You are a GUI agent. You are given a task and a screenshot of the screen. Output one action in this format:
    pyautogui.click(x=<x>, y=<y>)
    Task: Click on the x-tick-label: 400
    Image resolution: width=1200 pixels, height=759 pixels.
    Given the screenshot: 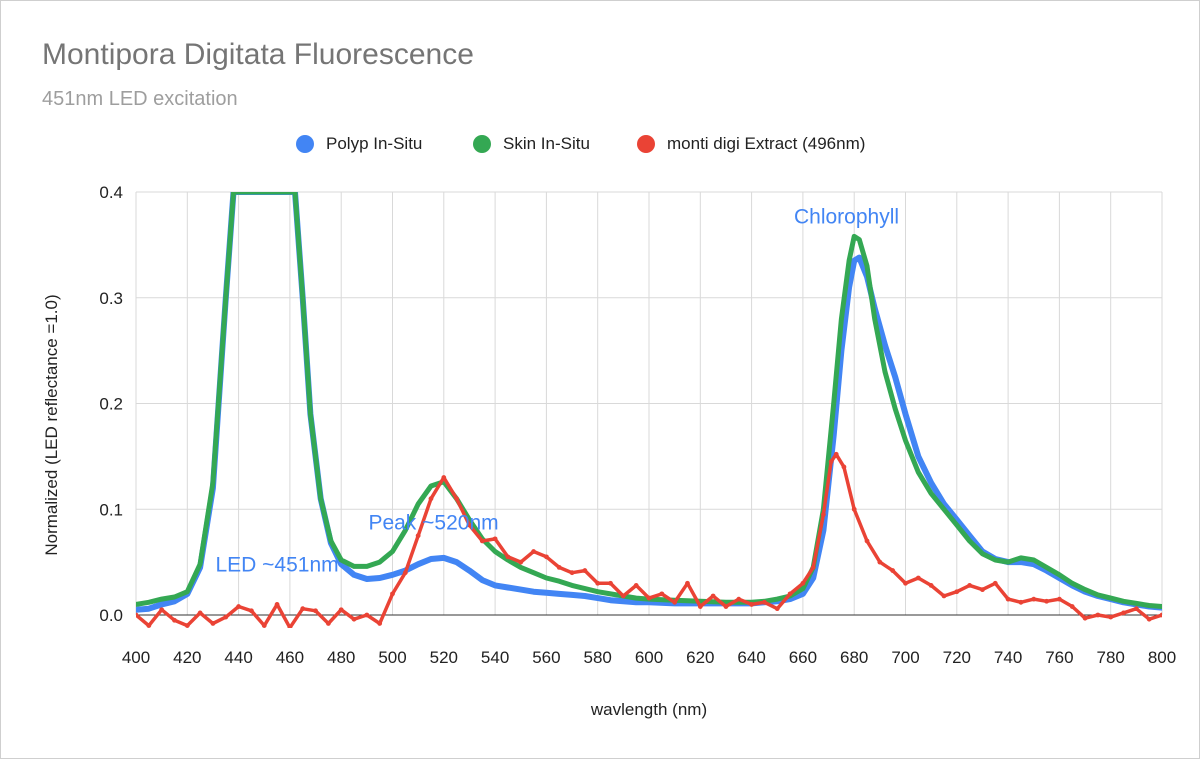 What is the action you would take?
    pyautogui.click(x=136, y=657)
    